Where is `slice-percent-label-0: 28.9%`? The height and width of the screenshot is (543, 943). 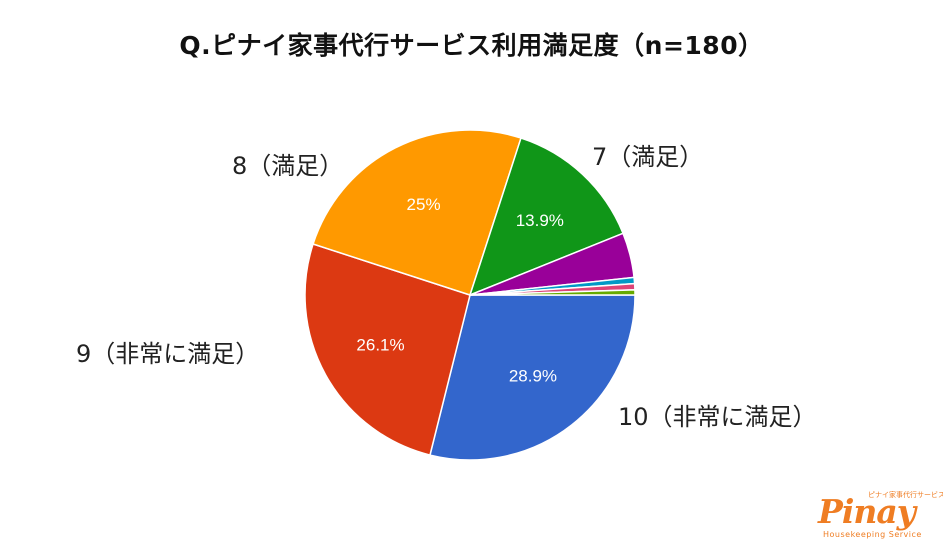 slice-percent-label-0: 28.9% is located at coordinates (533, 376).